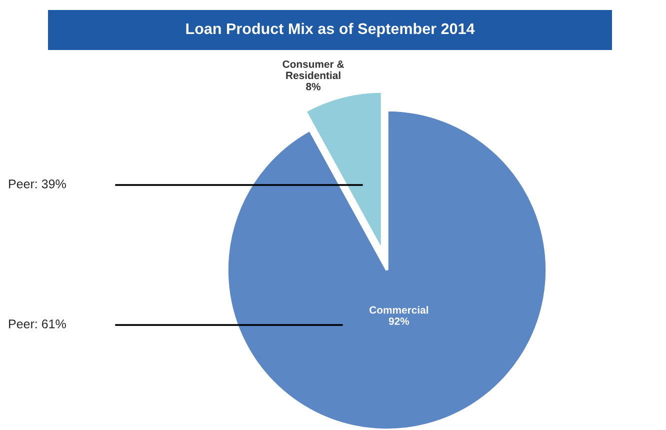  Describe the element at coordinates (399, 321) in the screenshot. I see `data-label: 92%` at that location.